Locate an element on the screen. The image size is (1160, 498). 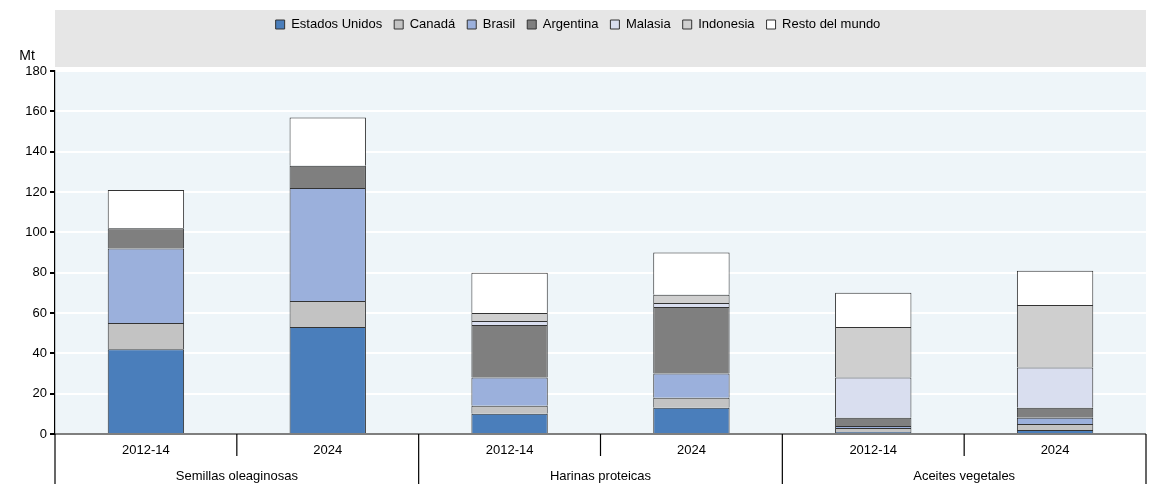
y-tick-label: 80 is located at coordinates (39, 272).